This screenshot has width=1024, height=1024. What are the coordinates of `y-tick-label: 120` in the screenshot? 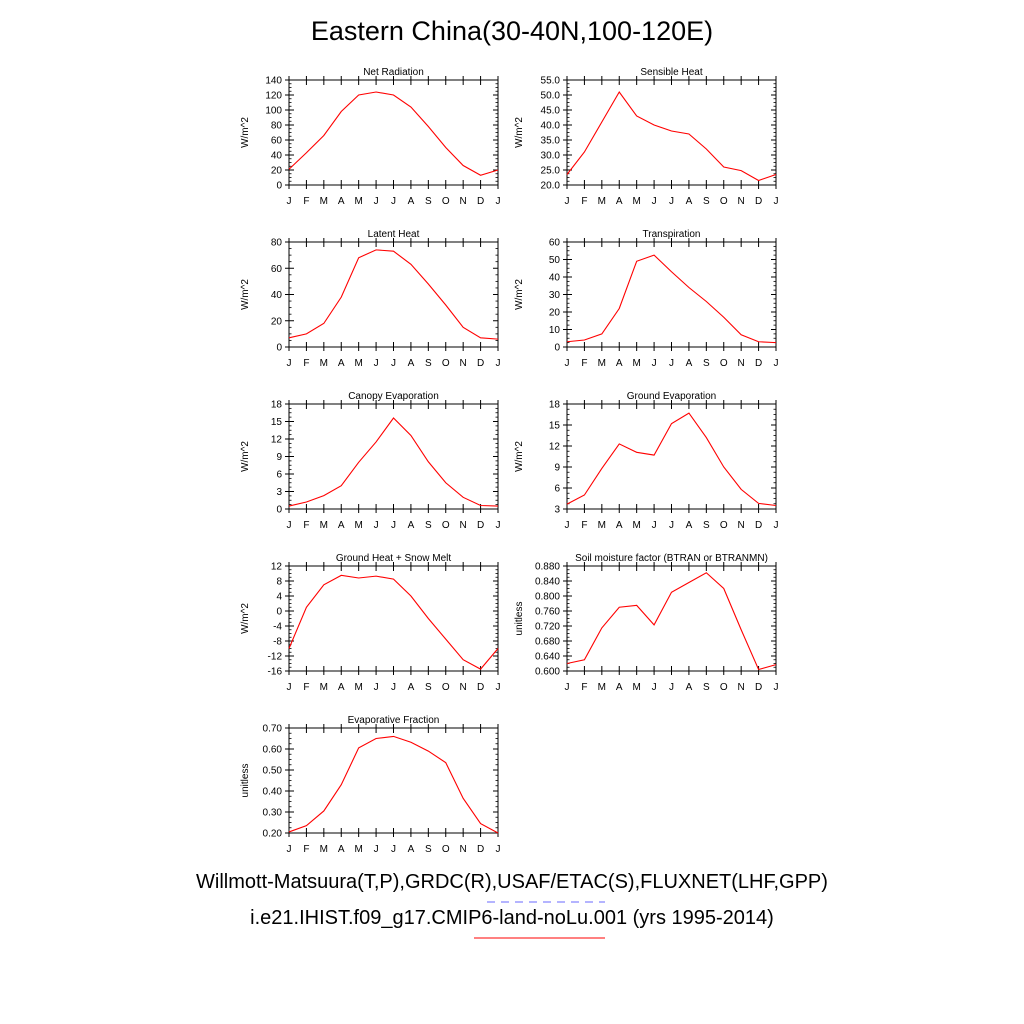 It's located at (273, 96).